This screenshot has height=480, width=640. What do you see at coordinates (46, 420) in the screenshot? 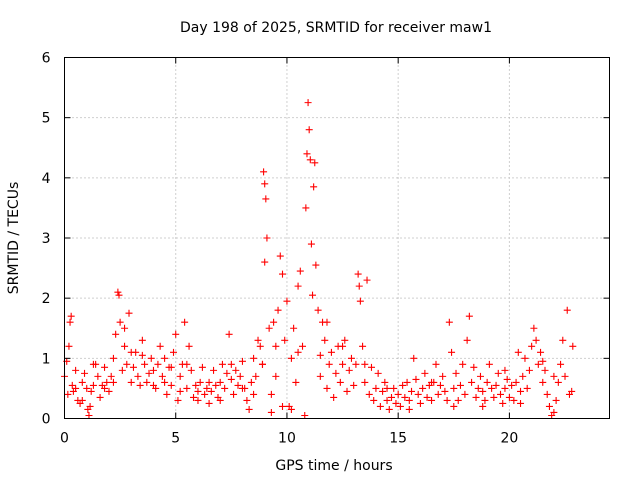
I see `y-tick-label: 0` at bounding box center [46, 420].